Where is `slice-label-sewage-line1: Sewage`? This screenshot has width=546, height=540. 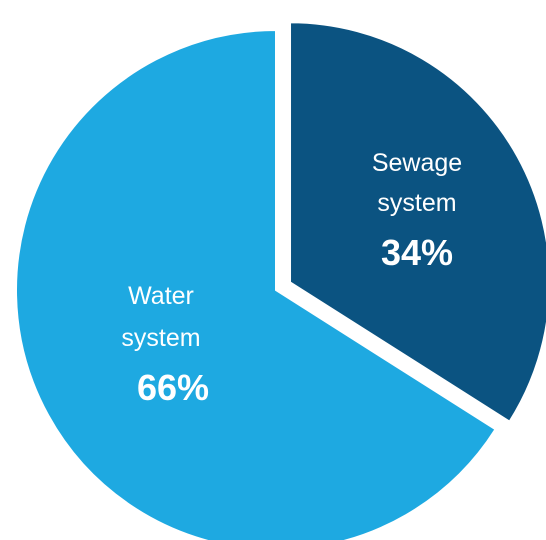
slice-label-sewage-line1: Sewage is located at coordinates (417, 163).